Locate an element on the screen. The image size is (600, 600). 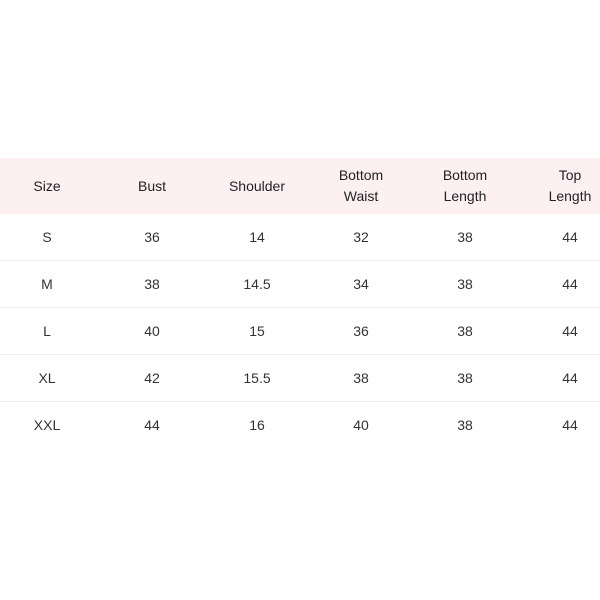
header-bottom-waist: Bottom Waist is located at coordinates (361, 185).